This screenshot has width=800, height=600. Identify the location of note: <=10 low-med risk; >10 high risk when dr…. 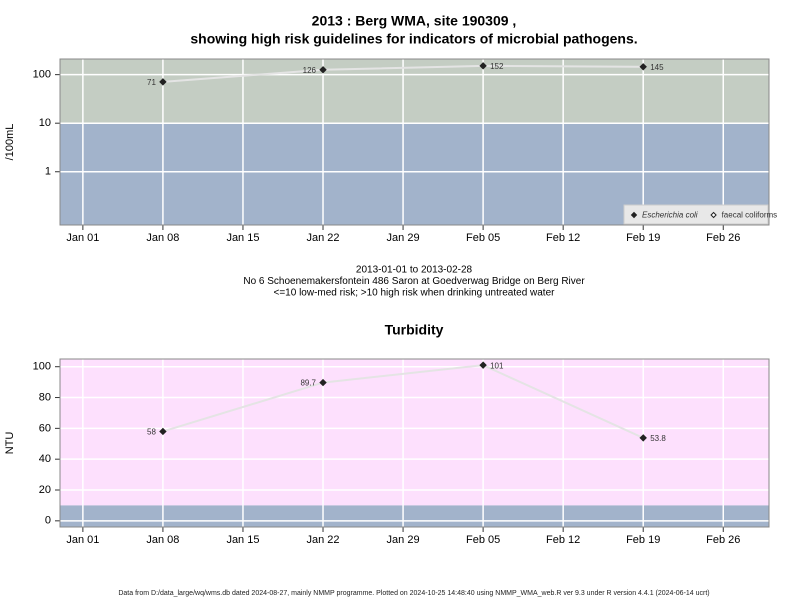
(415, 293).